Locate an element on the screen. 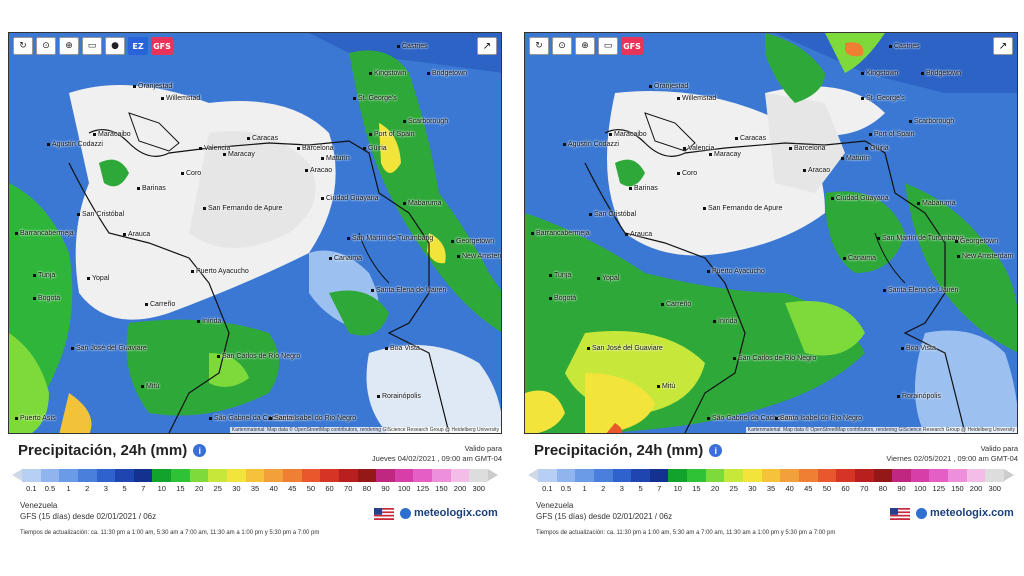 This screenshot has width=1024, height=576. scale-bar is located at coordinates (771, 475).